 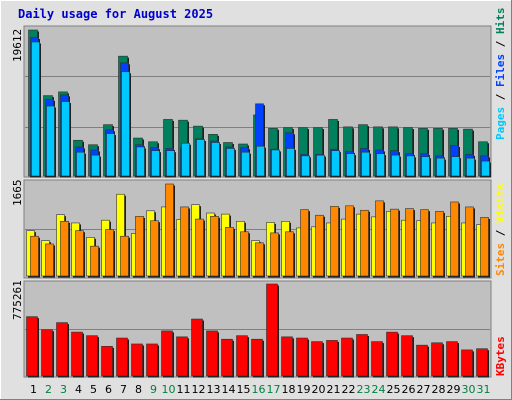 What do you see at coordinates (349, 389) in the screenshot?
I see `day-label: 22` at bounding box center [349, 389].